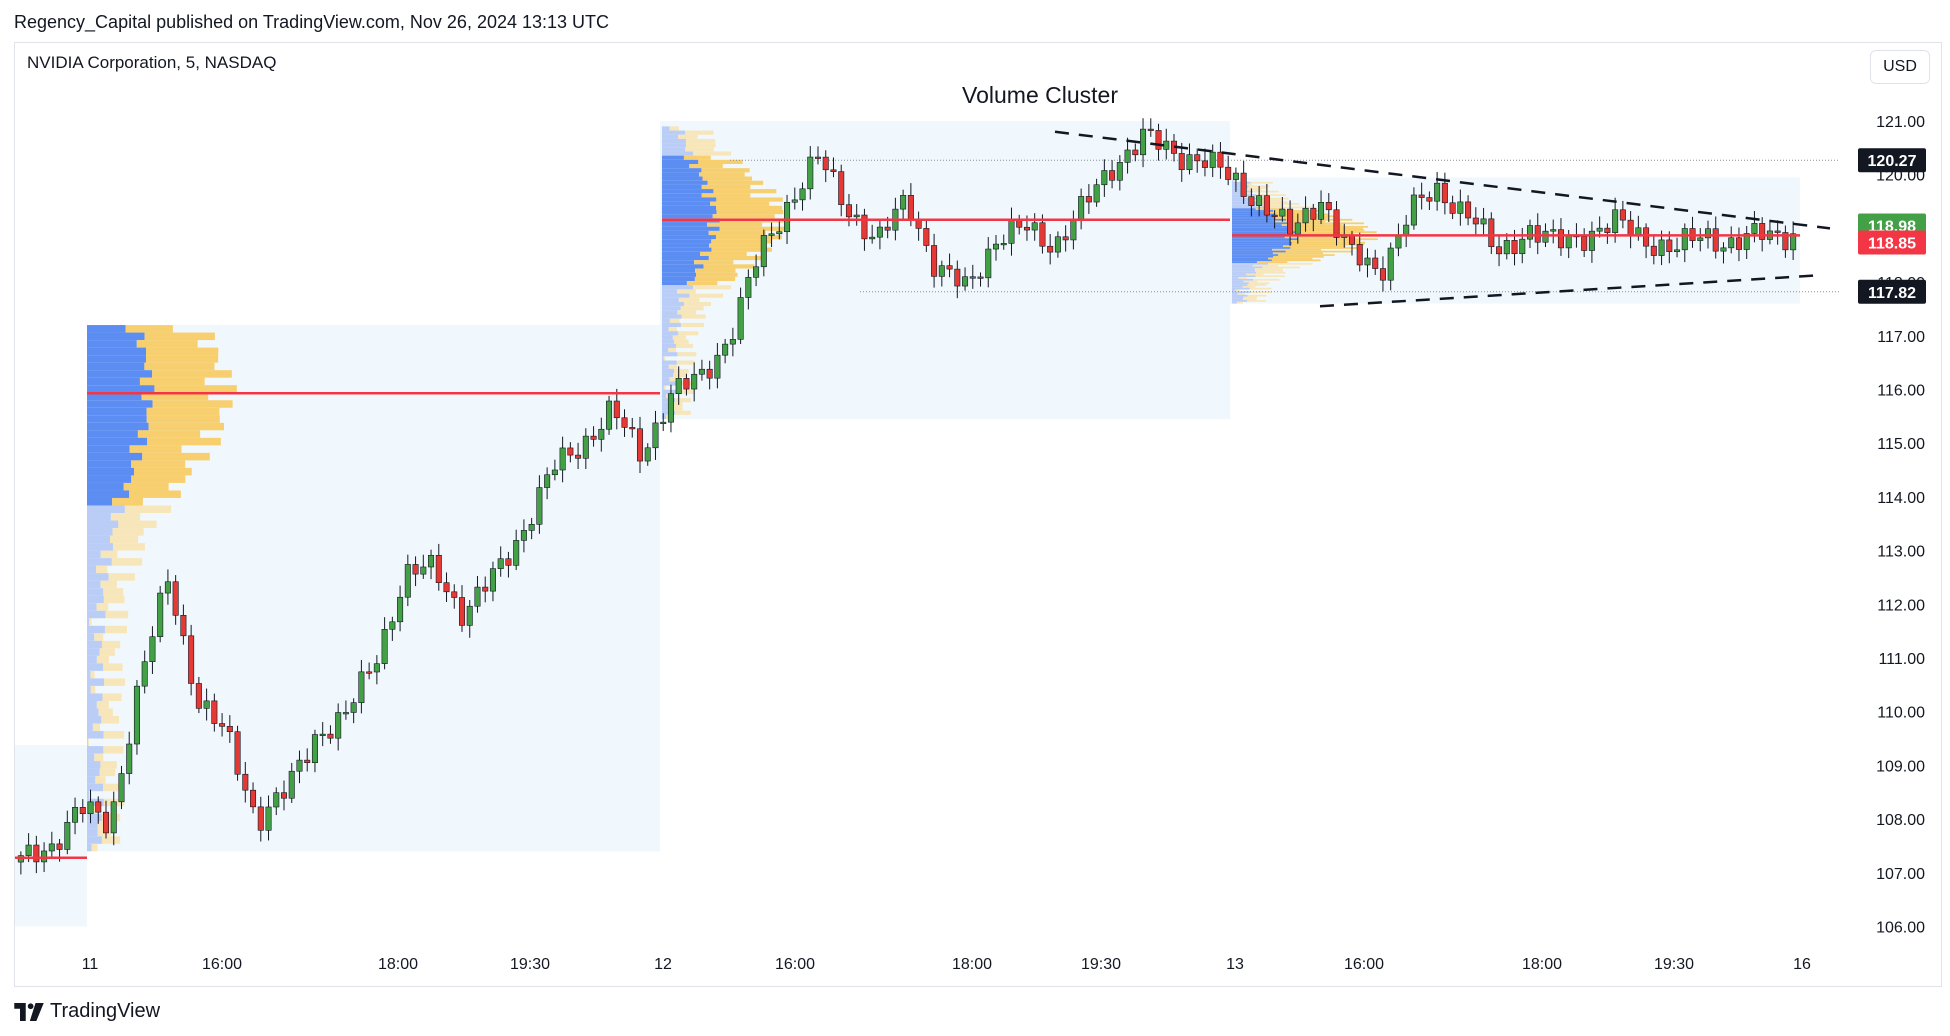 This screenshot has height=1036, width=1950. Describe the element at coordinates (1900, 67) in the screenshot. I see `currency-button: USD` at that location.